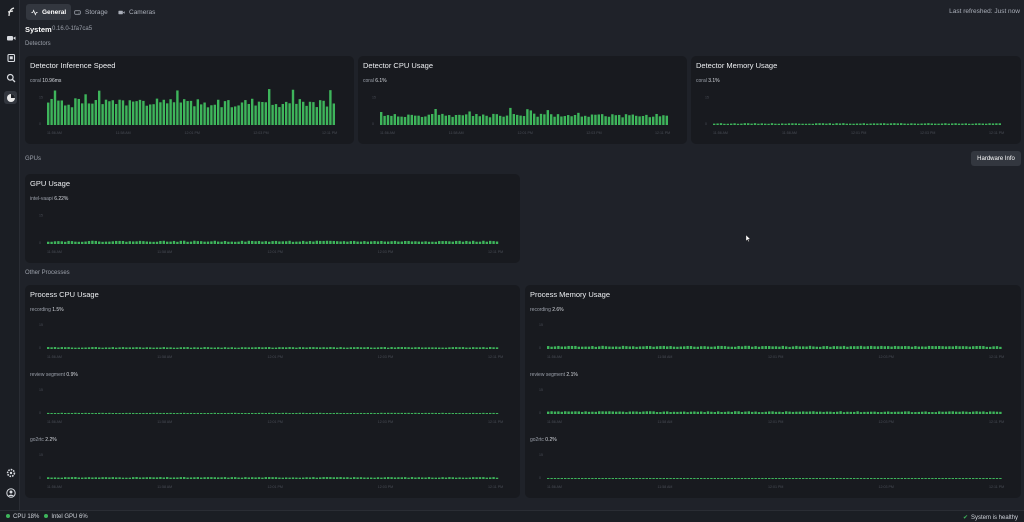 The height and width of the screenshot is (522, 1024). I want to click on search-icon, so click(10, 77).